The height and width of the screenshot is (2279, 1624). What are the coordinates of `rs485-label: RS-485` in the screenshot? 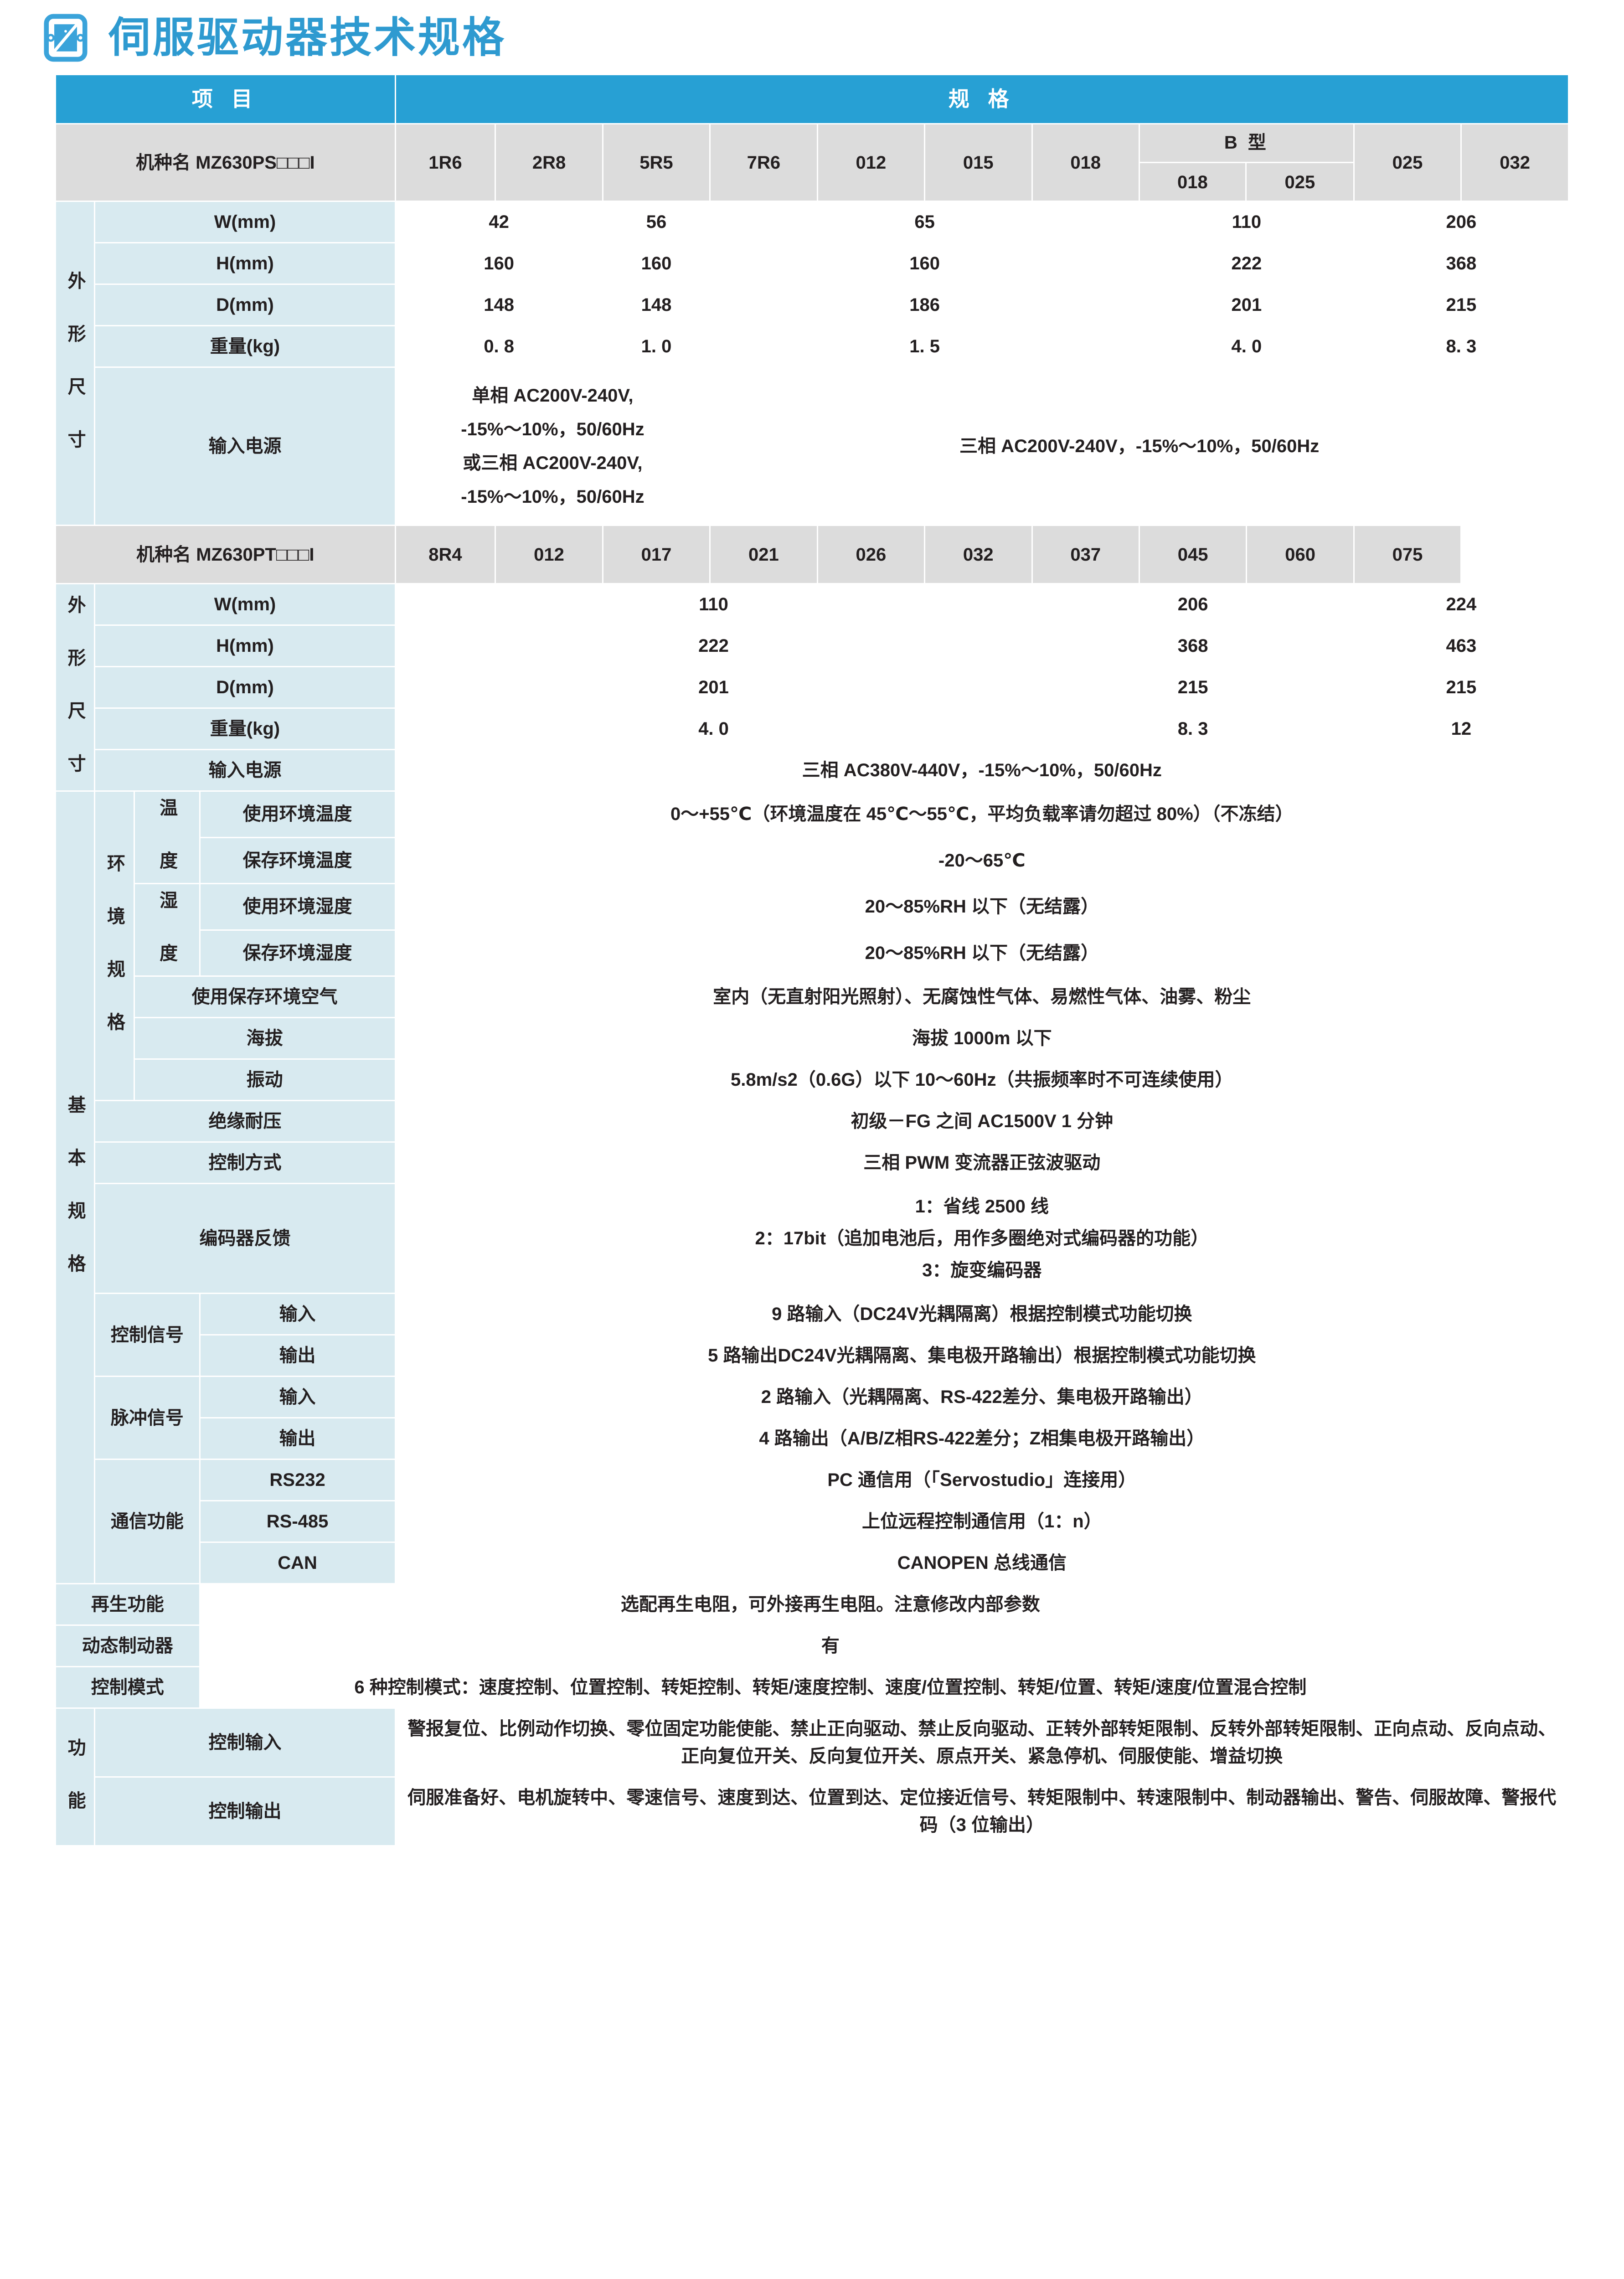 It's located at (297, 1521).